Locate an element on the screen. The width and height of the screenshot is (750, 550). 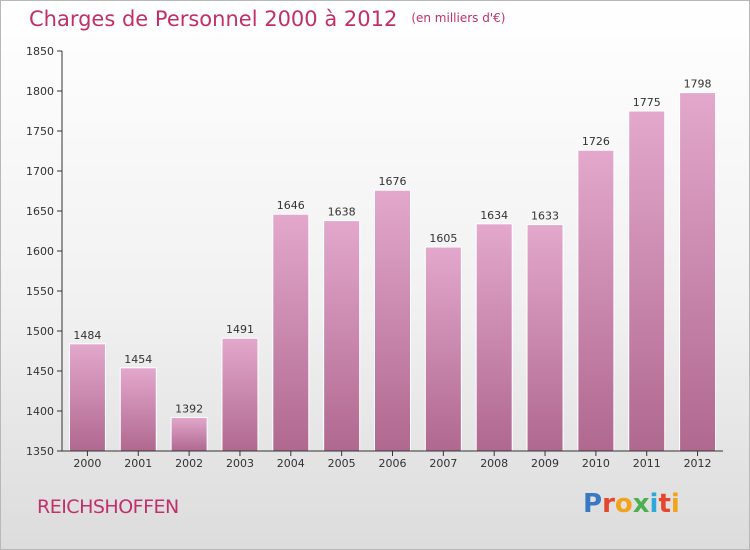
y-tick-label: 1400 is located at coordinates (40, 411).